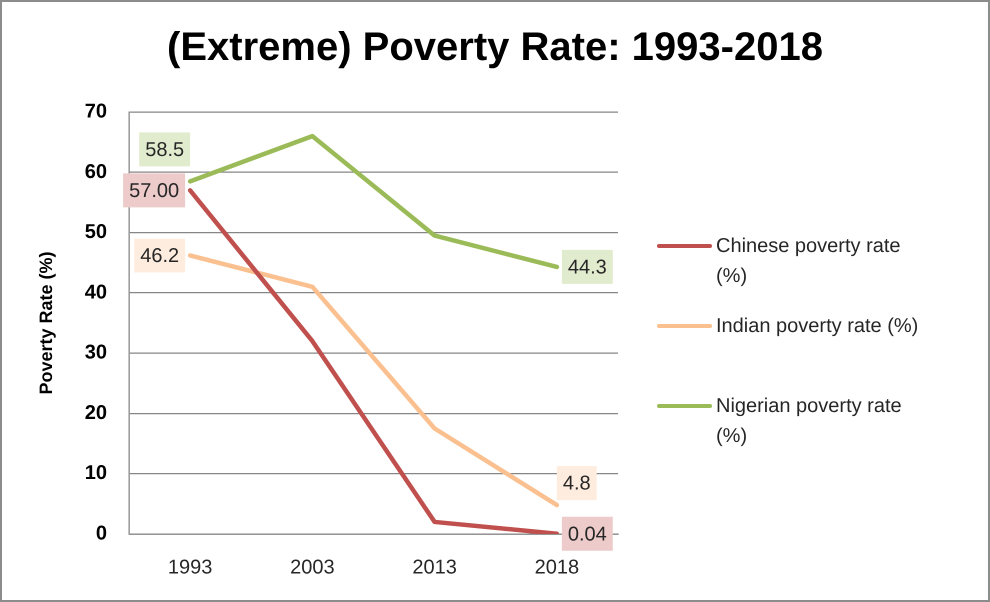  I want to click on legend-label: Indian poverty rate (%), so click(818, 326).